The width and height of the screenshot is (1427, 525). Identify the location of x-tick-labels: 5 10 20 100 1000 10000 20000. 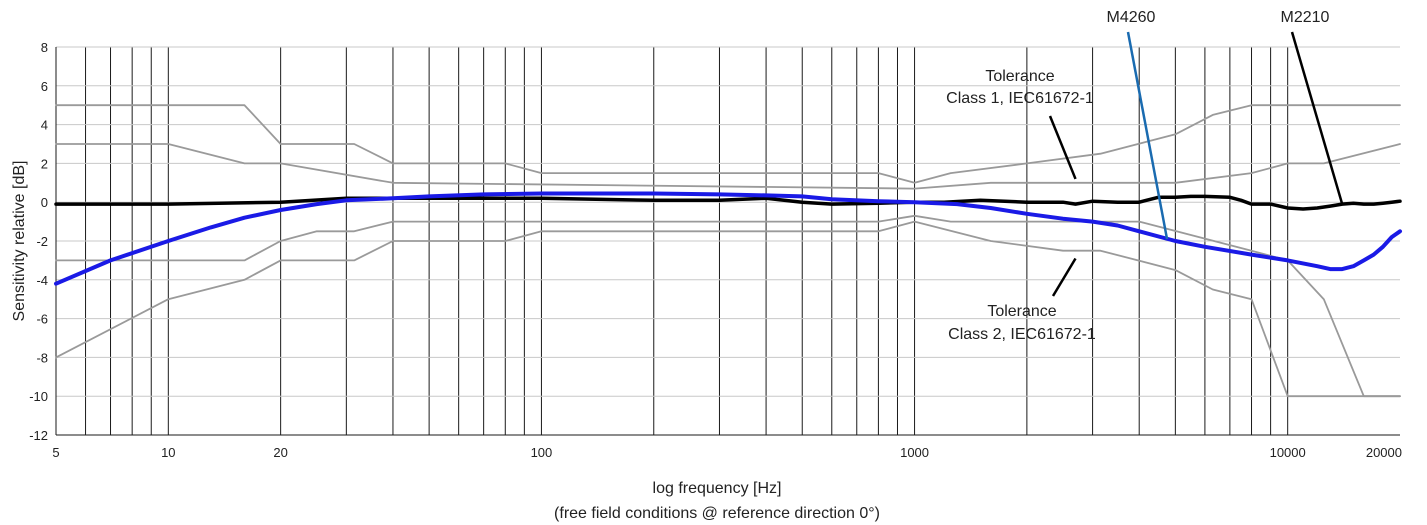
(727, 452).